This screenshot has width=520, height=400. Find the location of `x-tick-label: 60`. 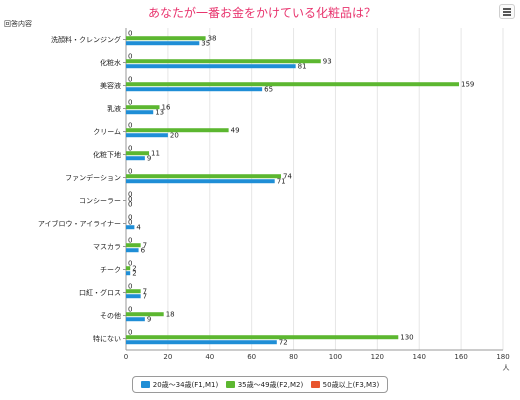

x-tick-label: 60 is located at coordinates (251, 357).